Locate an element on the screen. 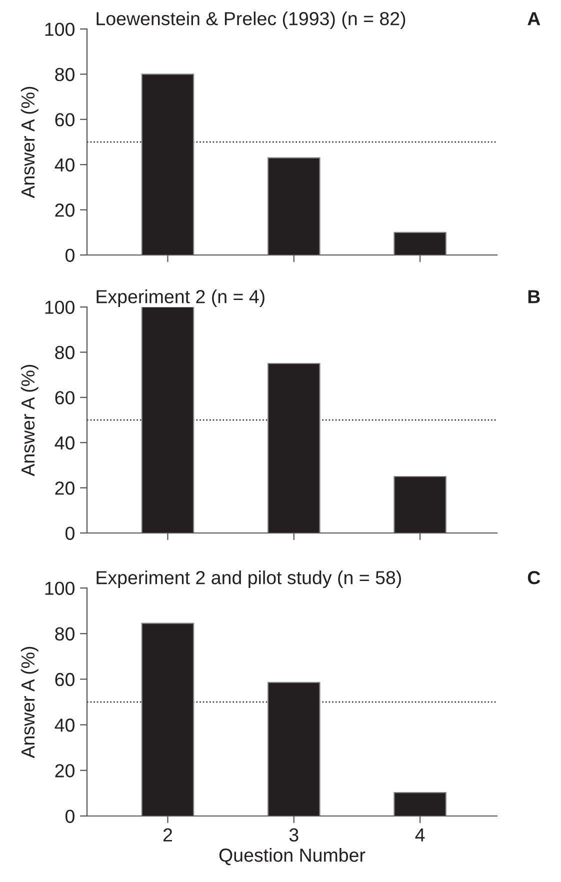 This screenshot has height=882, width=561. x-tick-label: 2 is located at coordinates (167, 835).